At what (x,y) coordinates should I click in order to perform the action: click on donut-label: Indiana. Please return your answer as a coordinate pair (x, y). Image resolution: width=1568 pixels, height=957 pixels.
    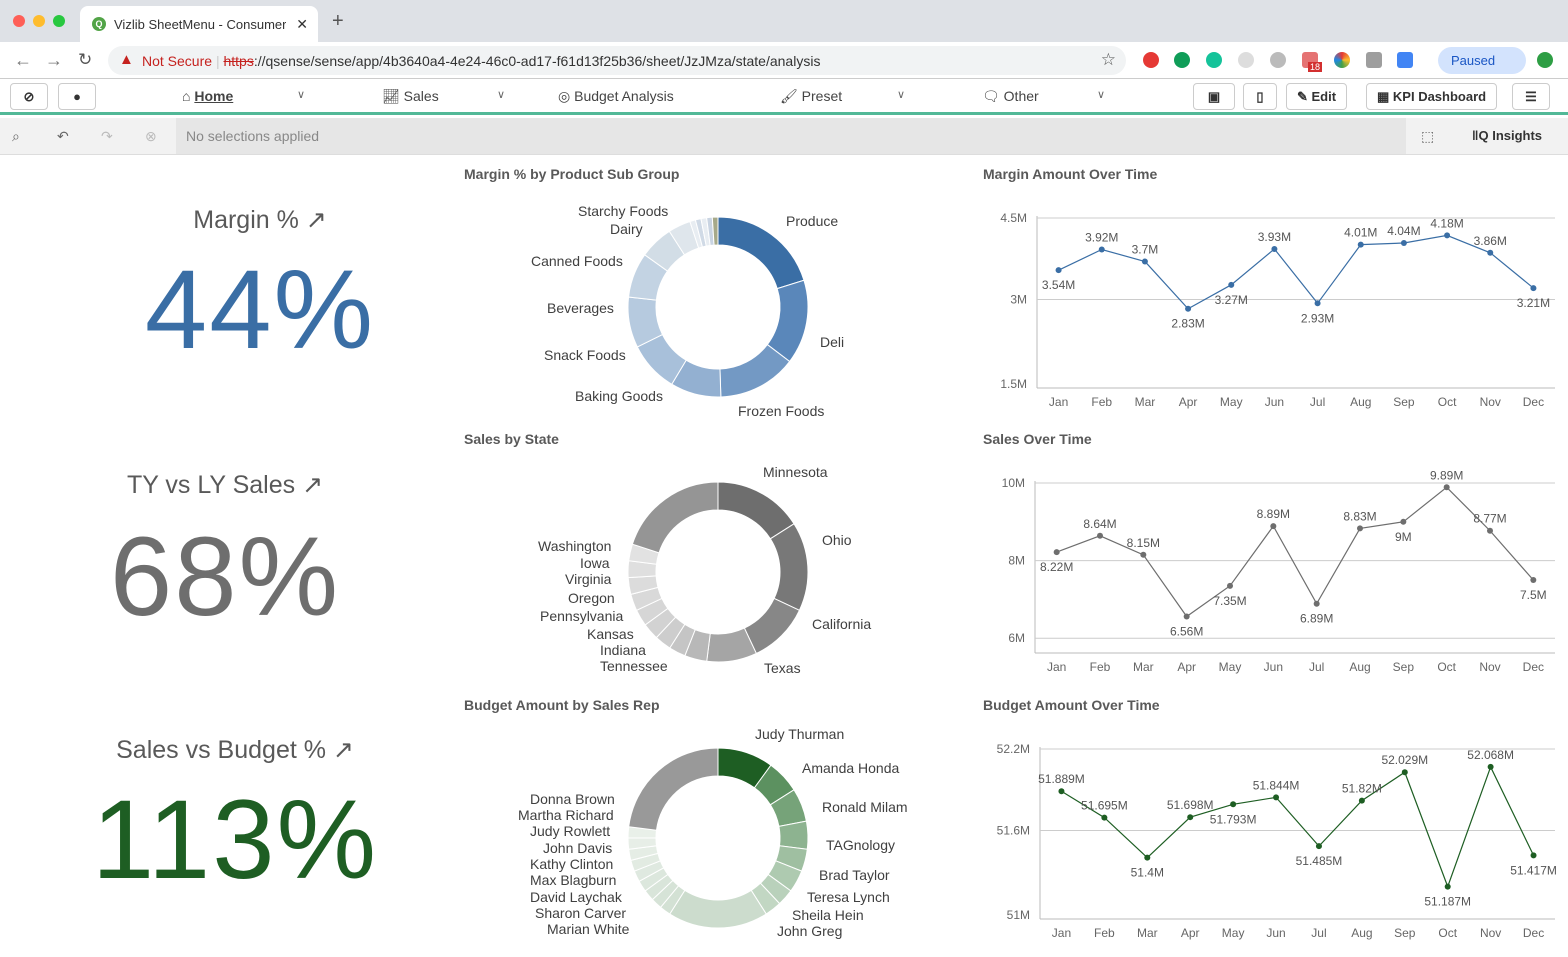
    Looking at the image, I should click on (623, 650).